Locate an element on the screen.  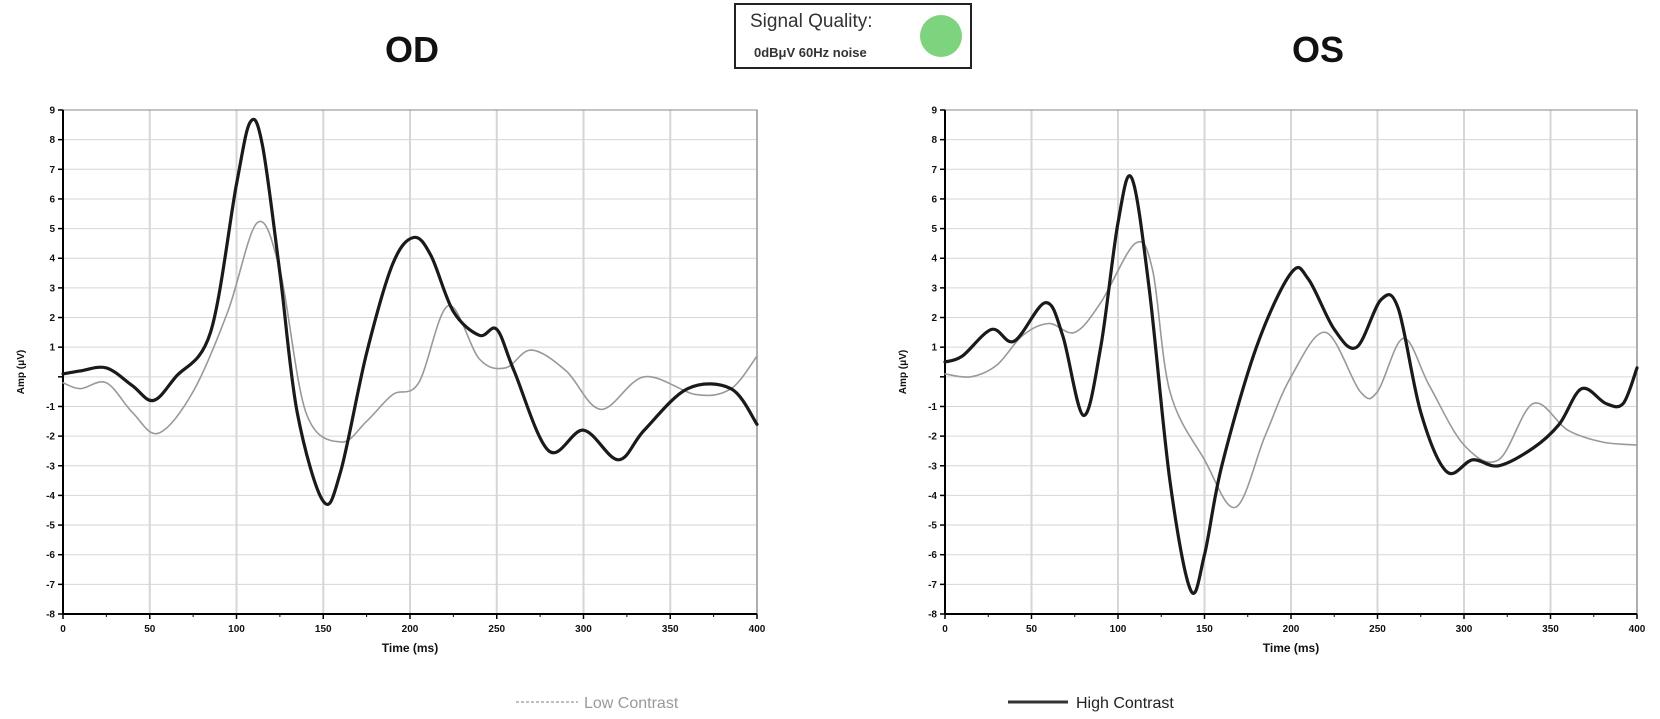
signal-quality-panel: Signal Quality: 0dBμV 60Hz noise is located at coordinates (853, 36).